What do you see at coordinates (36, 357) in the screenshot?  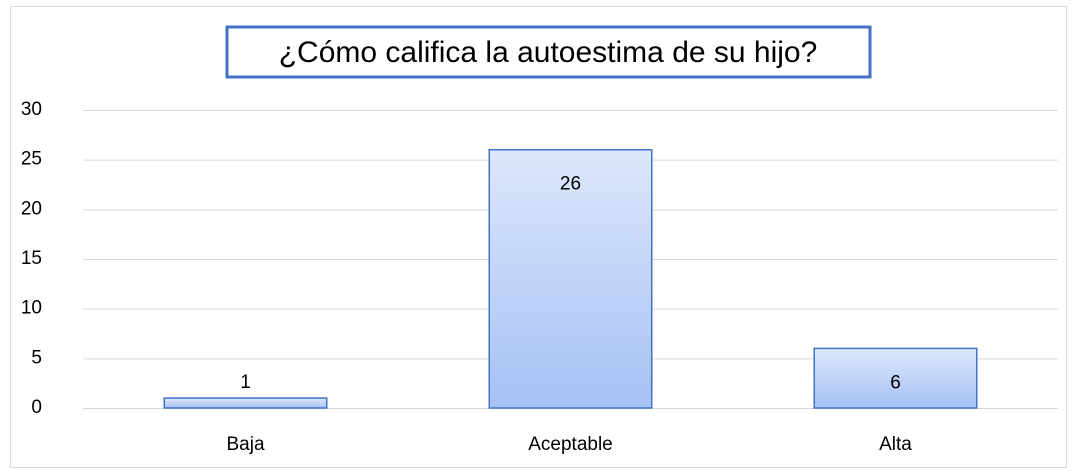 I see `y-tick-label: 5` at bounding box center [36, 357].